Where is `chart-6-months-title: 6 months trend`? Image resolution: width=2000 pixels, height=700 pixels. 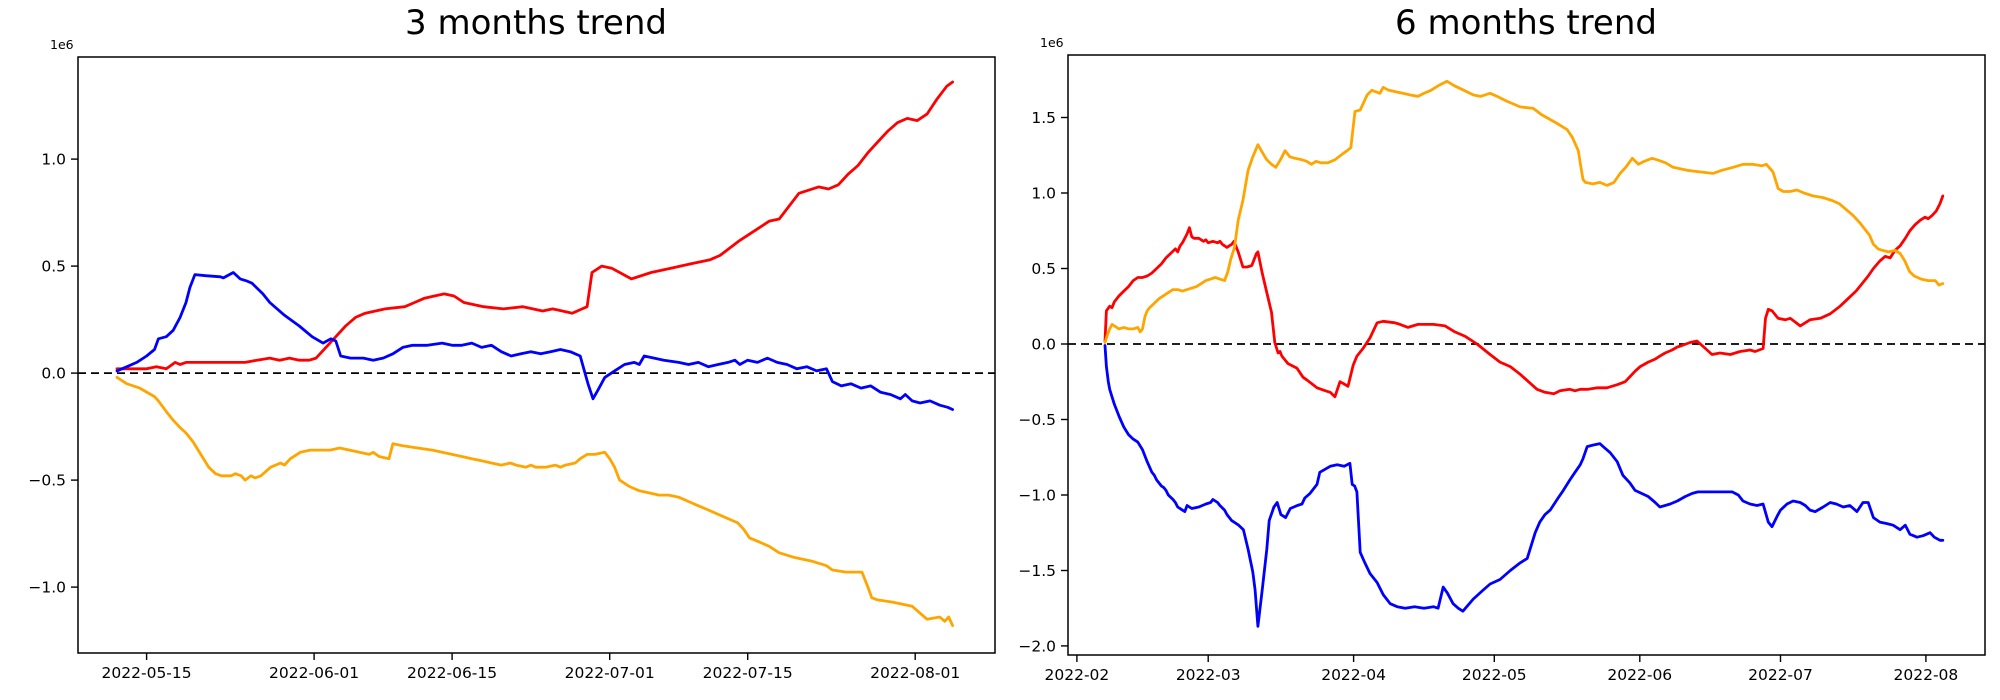 chart-6-months-title: 6 months trend is located at coordinates (1526, 23).